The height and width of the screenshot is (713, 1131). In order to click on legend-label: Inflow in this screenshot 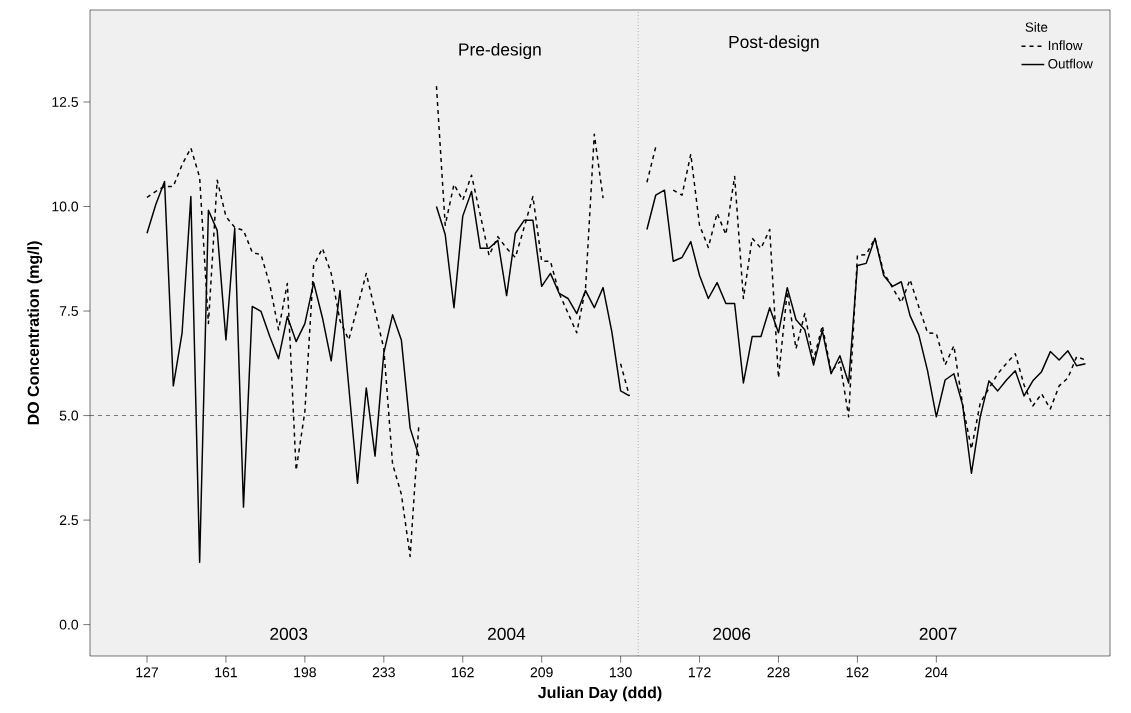, I will do `click(1065, 45)`.